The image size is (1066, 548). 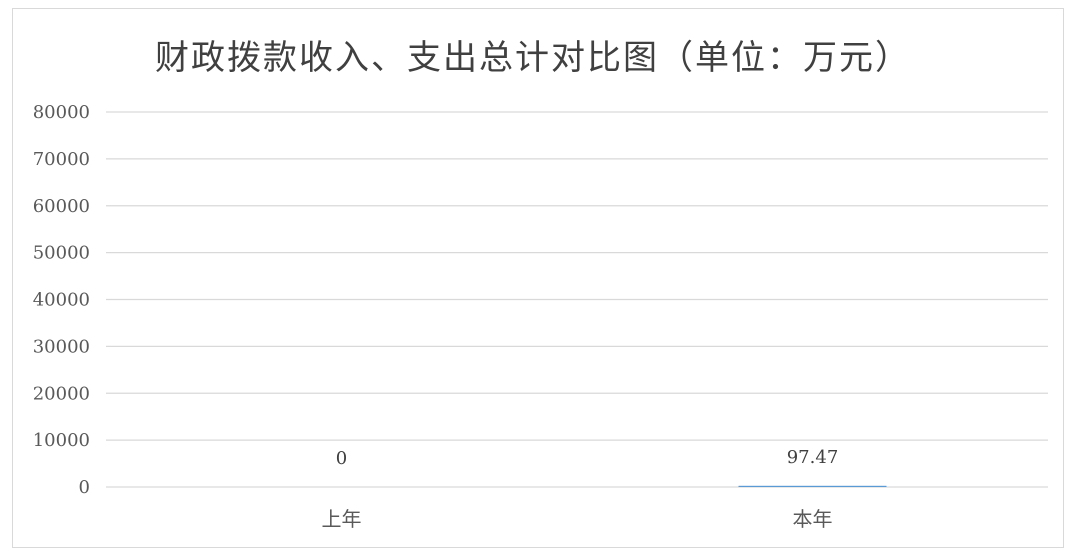 I want to click on y-tick-label: 60000, so click(x=61, y=206).